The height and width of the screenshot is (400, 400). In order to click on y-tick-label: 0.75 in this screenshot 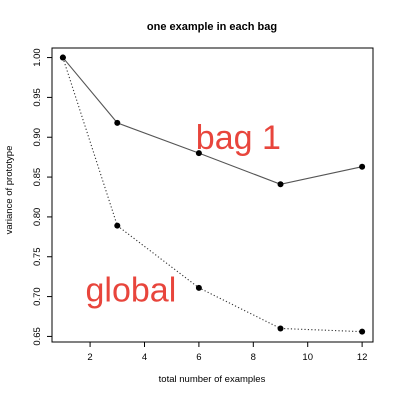, I will do `click(37, 256)`.